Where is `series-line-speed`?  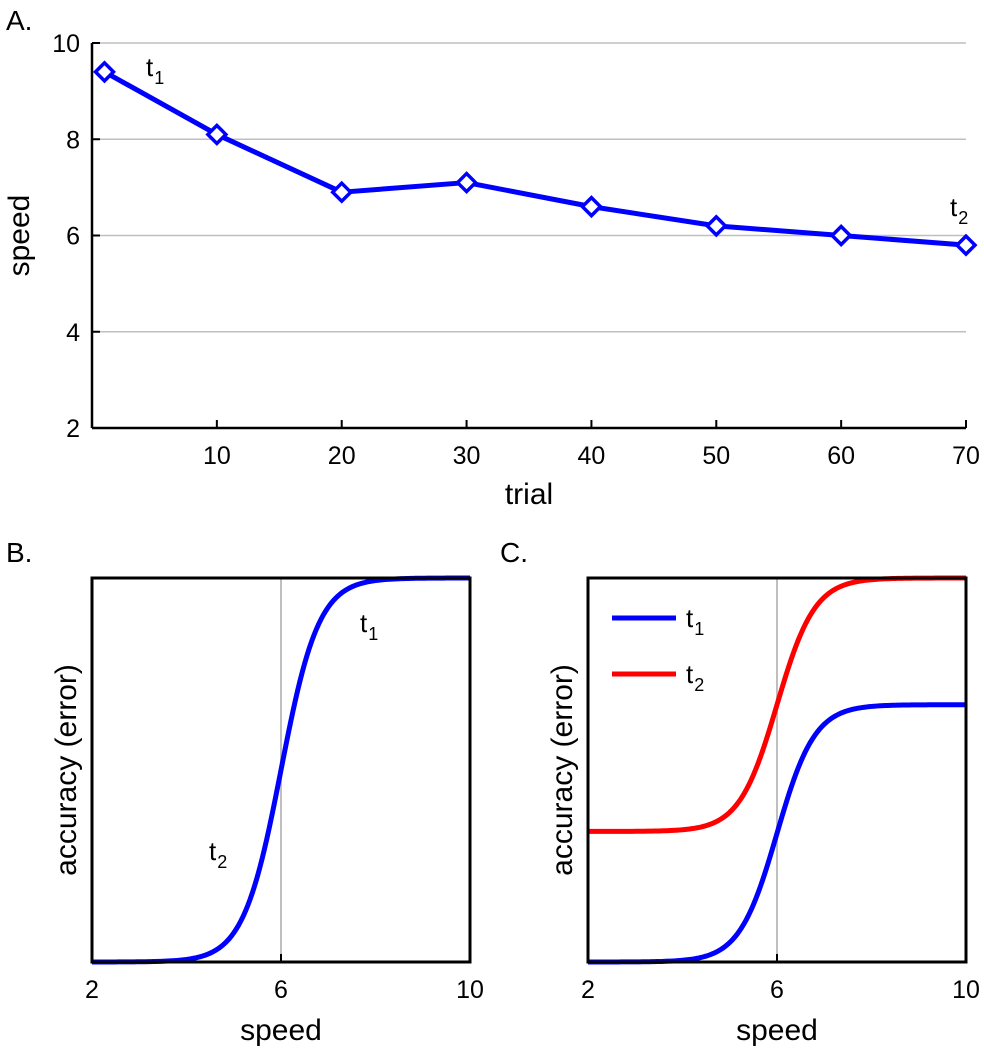
series-line-speed is located at coordinates (535, 158).